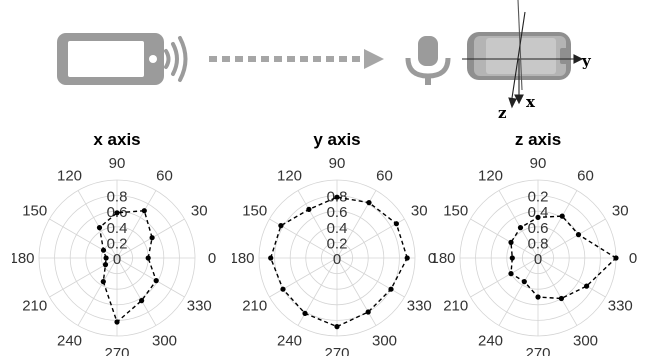  Describe the element at coordinates (537, 350) in the screenshot. I see `angle-tick-label: 270` at that location.